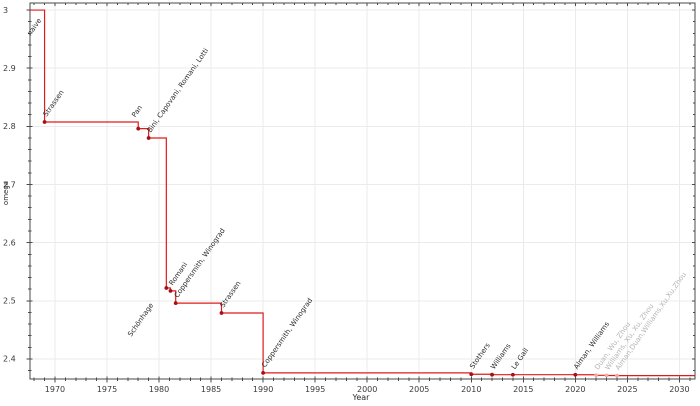 Image resolution: width=700 pixels, height=406 pixels. What do you see at coordinates (523, 389) in the screenshot?
I see `x-tick-label: 2015` at bounding box center [523, 389].